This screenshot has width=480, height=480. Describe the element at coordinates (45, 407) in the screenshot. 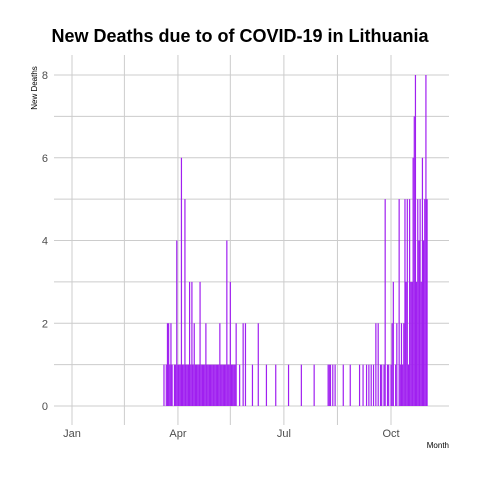

I see `y-tick-label: 0` at that location.